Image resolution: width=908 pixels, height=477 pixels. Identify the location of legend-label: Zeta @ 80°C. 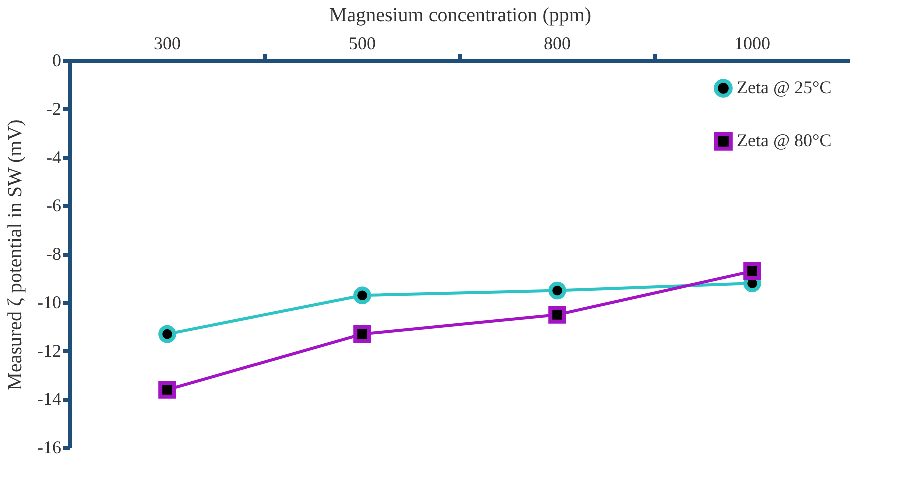
(784, 140).